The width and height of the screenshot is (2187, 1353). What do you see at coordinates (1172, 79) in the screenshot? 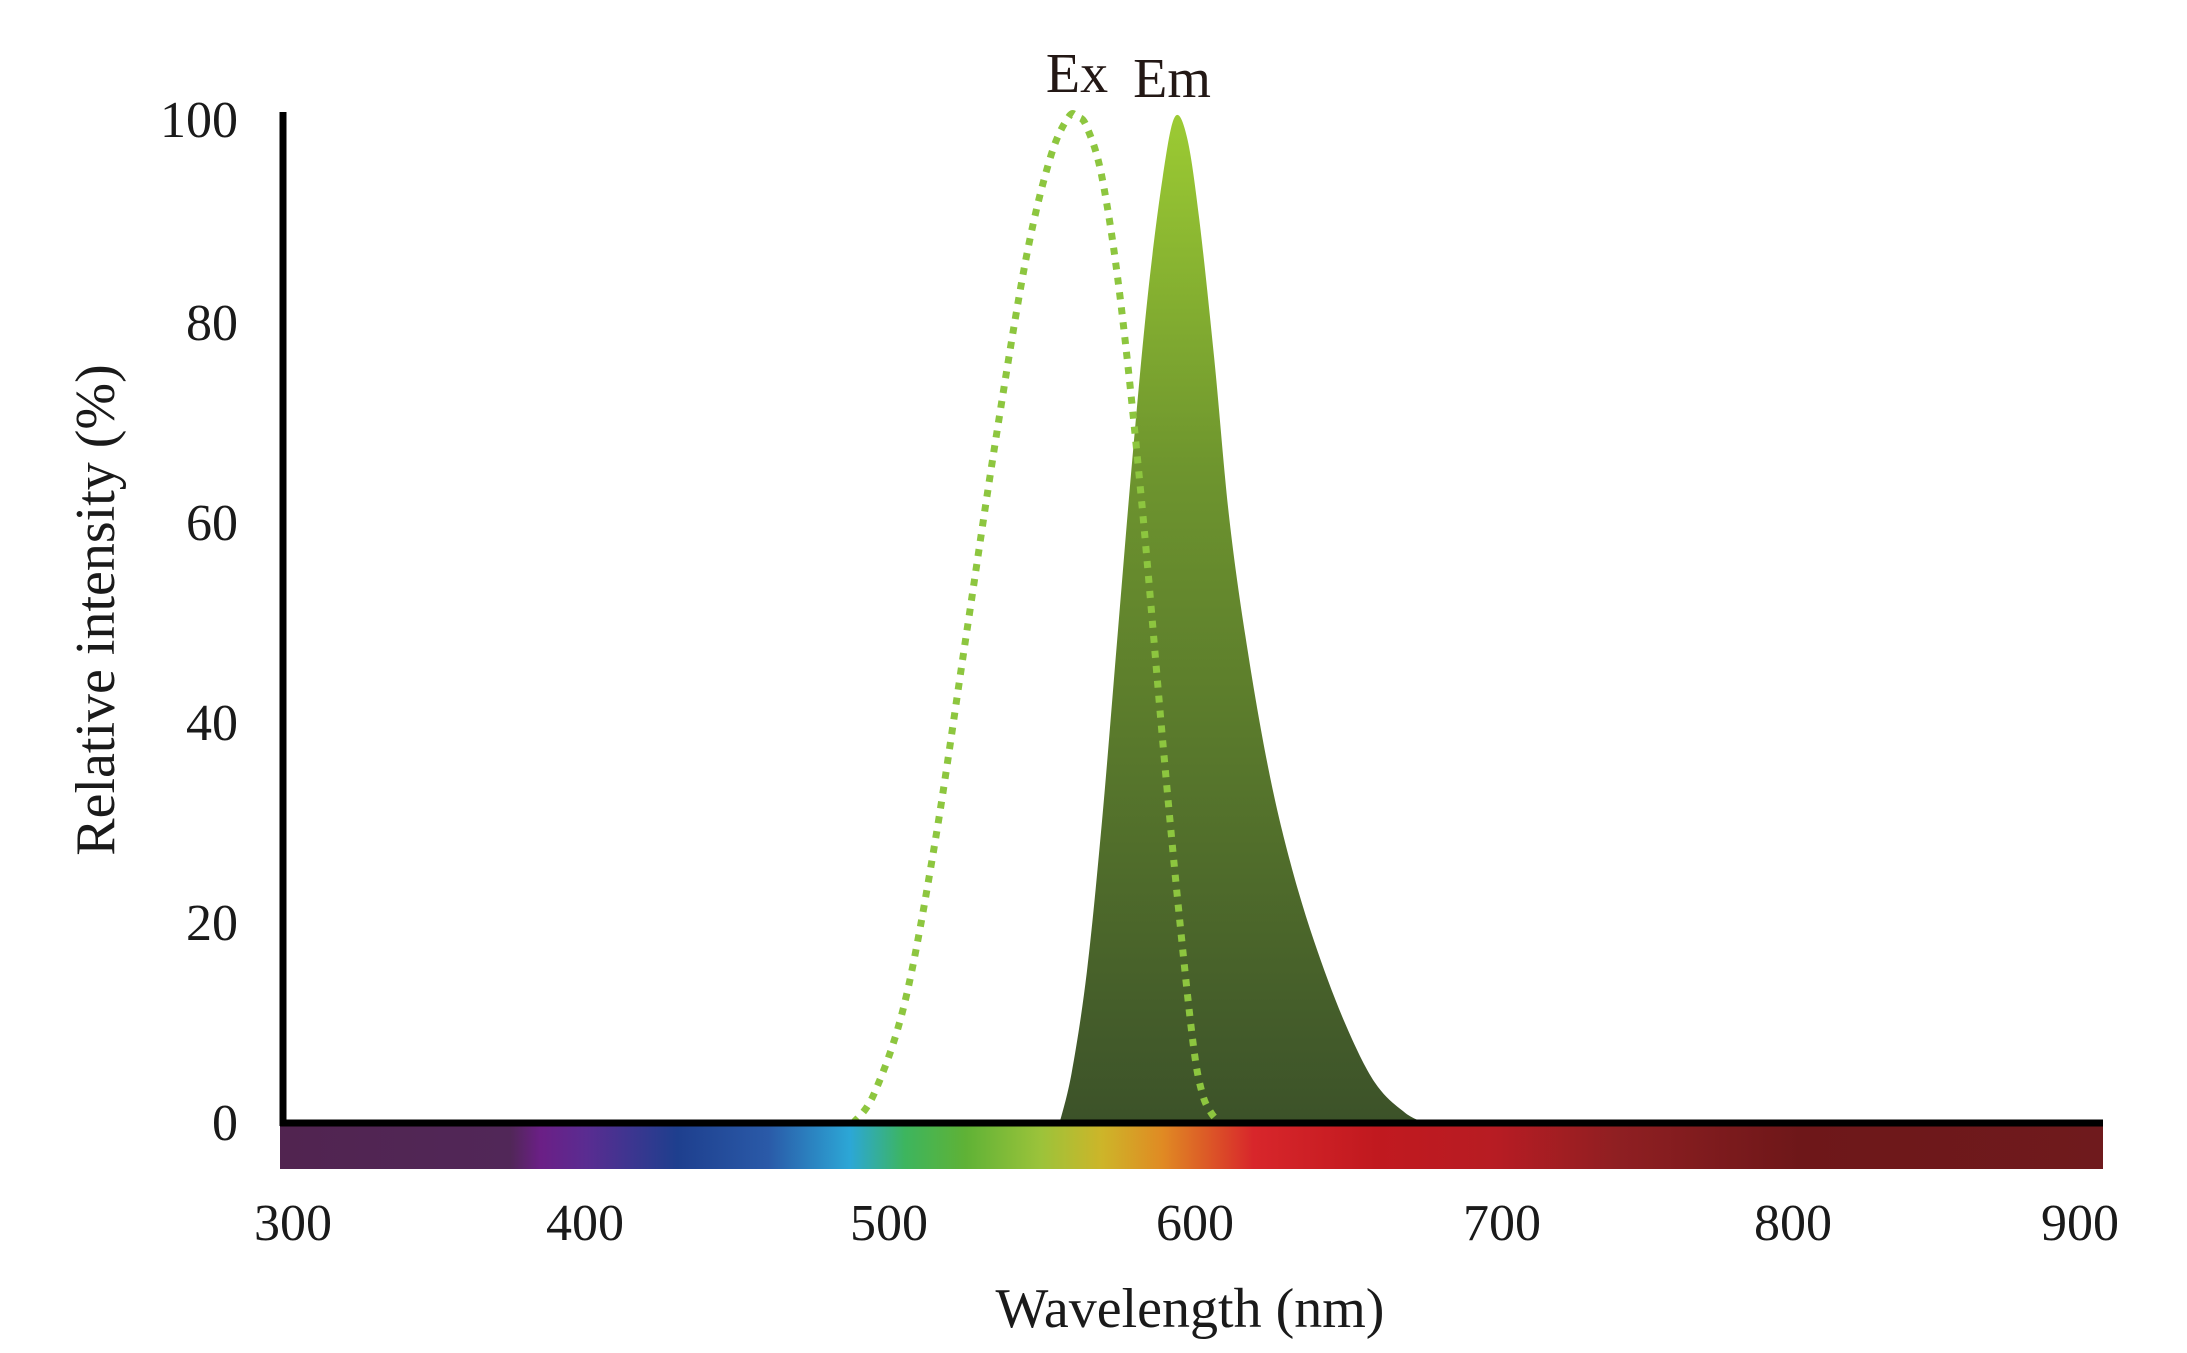
I see `em-series-label: Em` at bounding box center [1172, 79].